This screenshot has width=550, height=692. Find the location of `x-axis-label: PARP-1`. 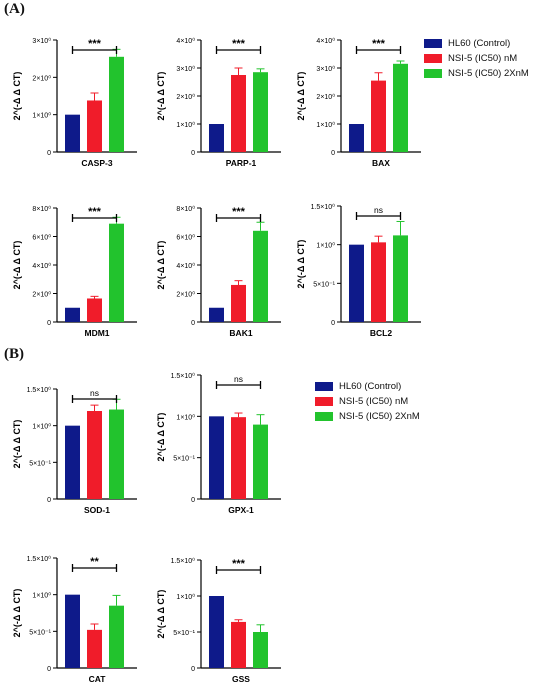

x-axis-label: PARP-1 is located at coordinates (241, 163).